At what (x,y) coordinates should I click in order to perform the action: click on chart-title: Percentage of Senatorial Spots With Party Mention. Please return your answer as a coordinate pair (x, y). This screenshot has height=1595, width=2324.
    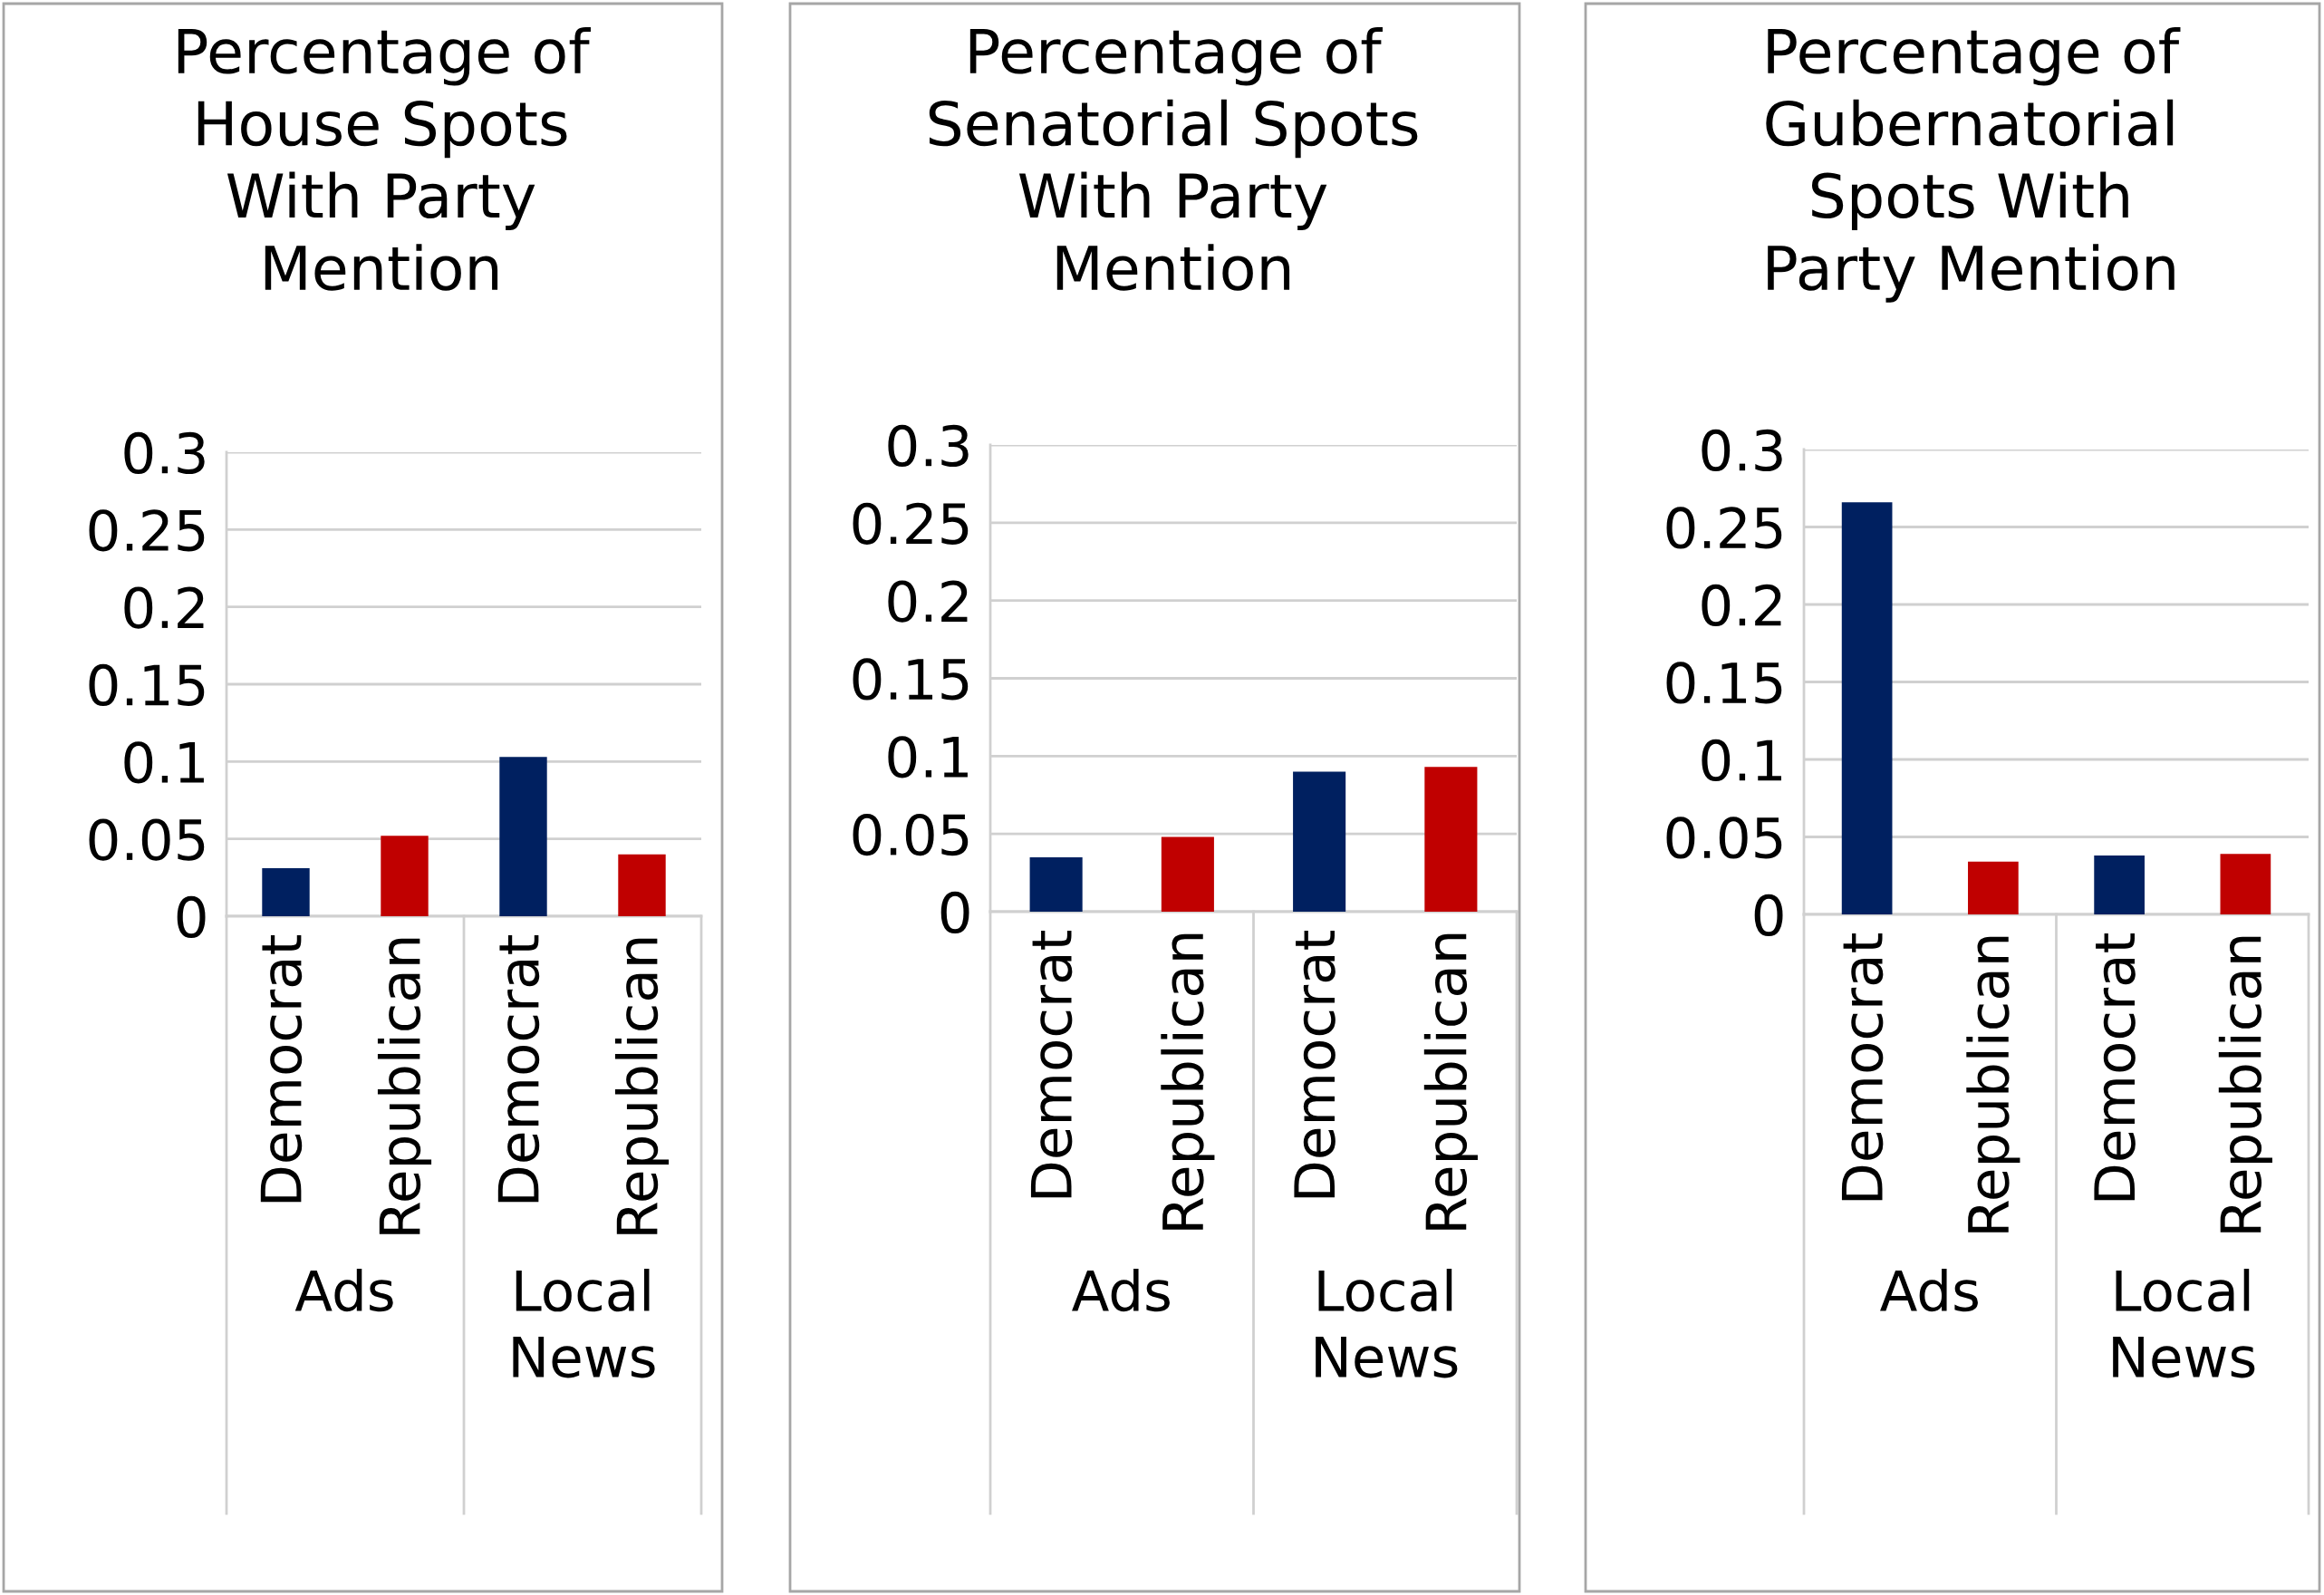
    Looking at the image, I should click on (1173, 159).